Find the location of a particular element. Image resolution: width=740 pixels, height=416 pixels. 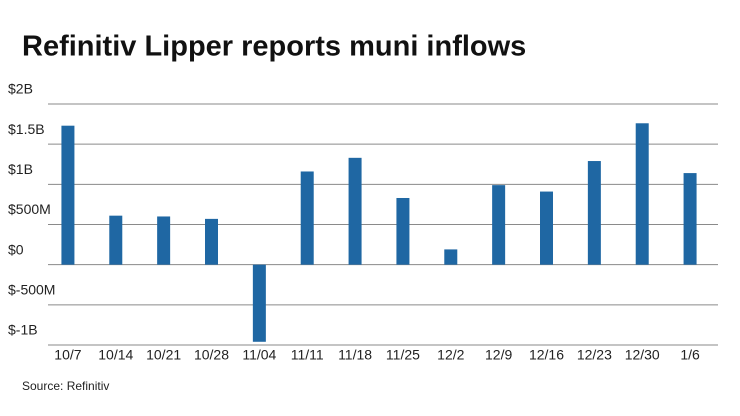

y-tick-label: $-1B is located at coordinates (23, 330).